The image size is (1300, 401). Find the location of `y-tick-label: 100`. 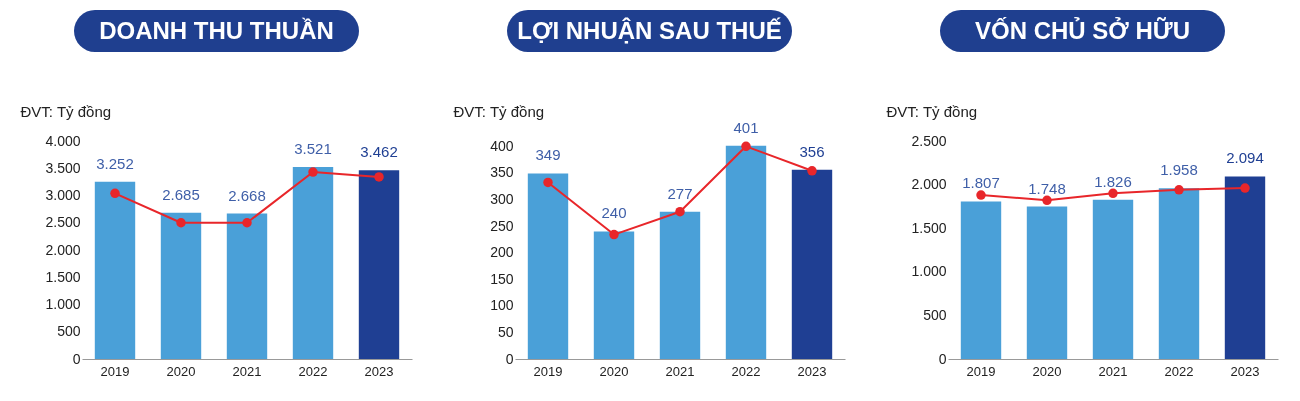

y-tick-label: 100 is located at coordinates (502, 305).